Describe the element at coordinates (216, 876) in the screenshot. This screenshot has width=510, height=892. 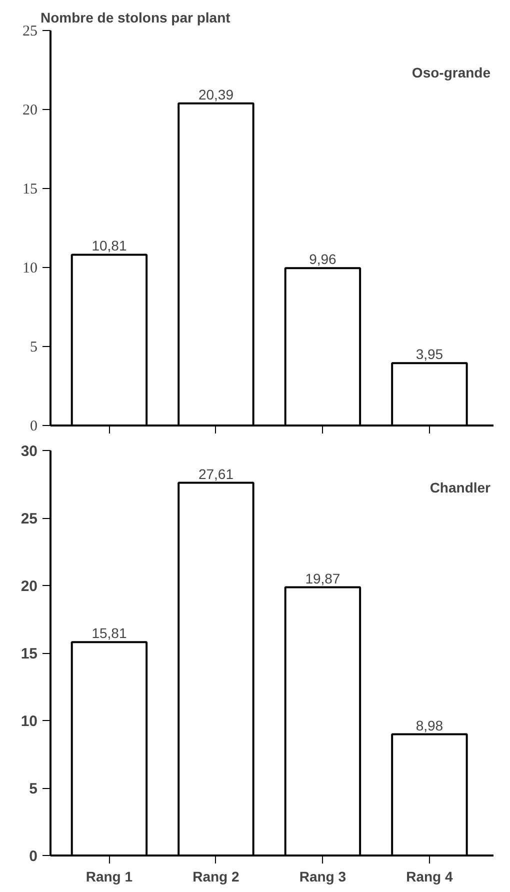
I see `x-tick-label: Rang 2` at that location.